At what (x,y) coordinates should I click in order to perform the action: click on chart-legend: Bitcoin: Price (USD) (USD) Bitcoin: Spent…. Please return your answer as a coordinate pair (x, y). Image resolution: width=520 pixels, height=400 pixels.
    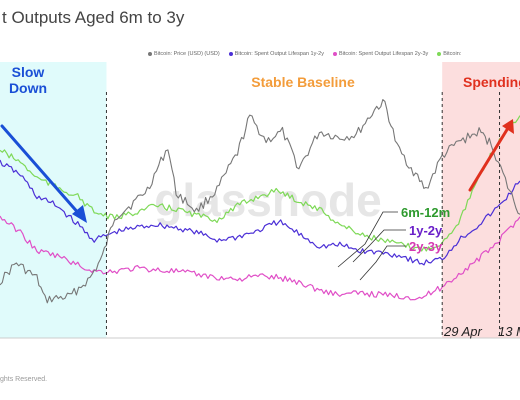
    Looking at the image, I should click on (309, 54).